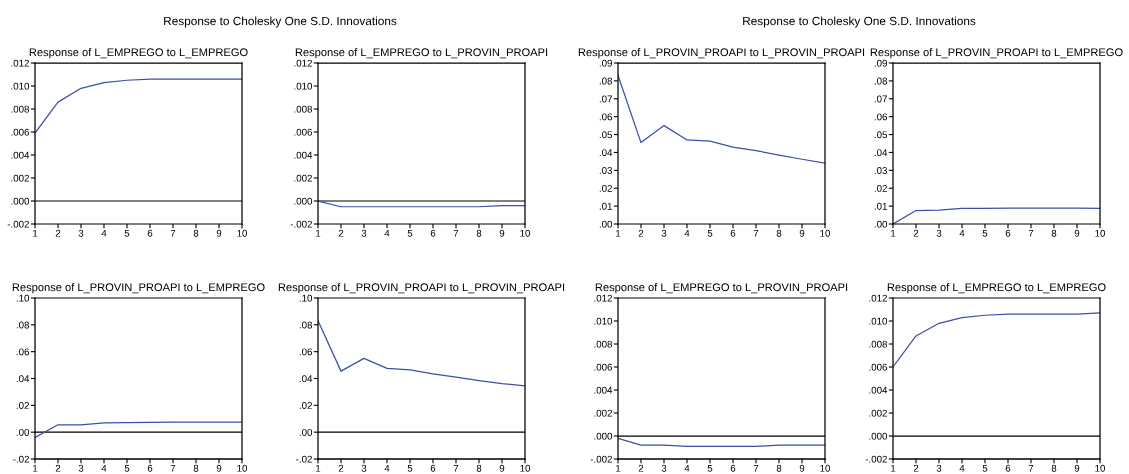  What do you see at coordinates (880, 99) in the screenshot?
I see `y-tick-label: .07` at bounding box center [880, 99].